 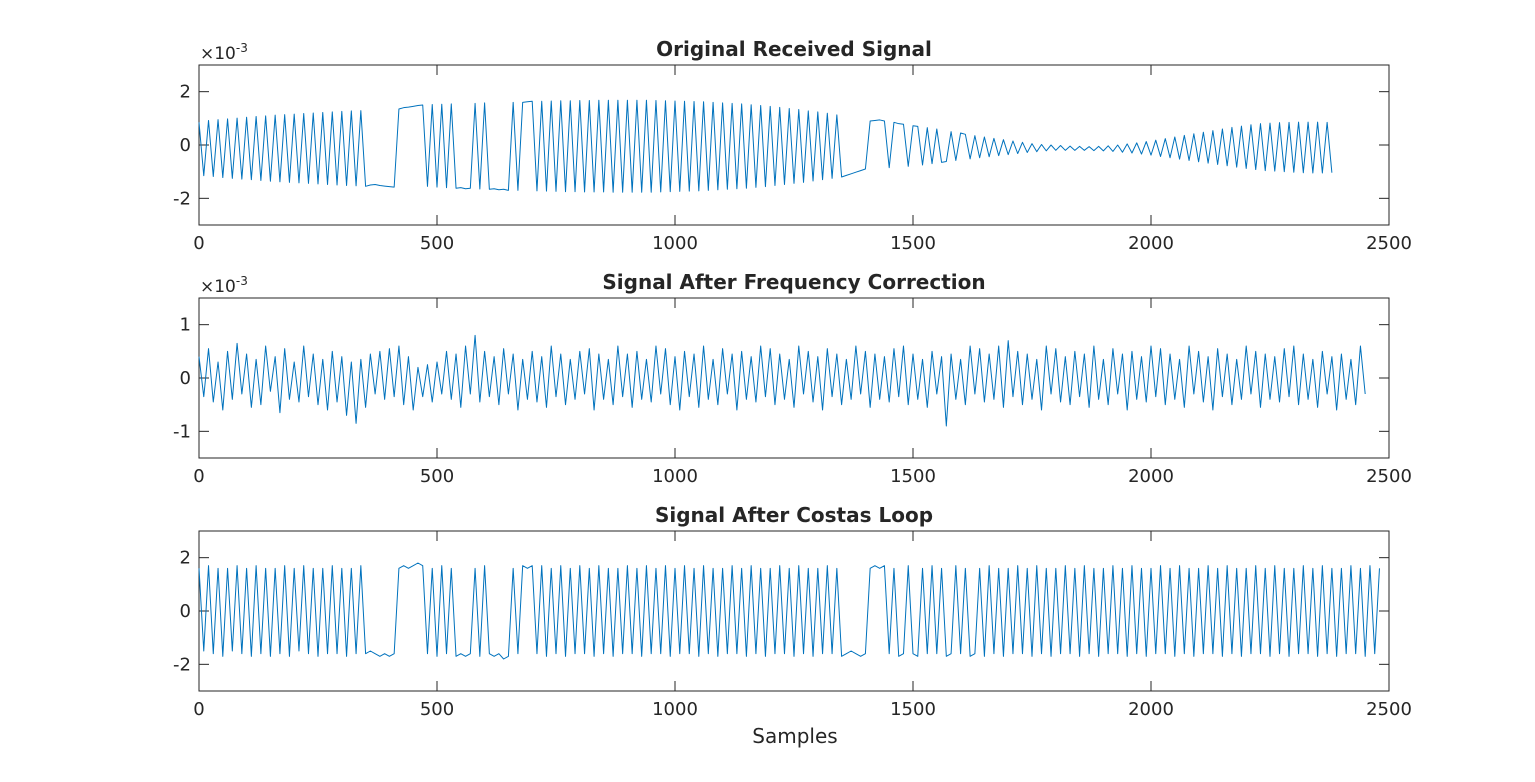 What do you see at coordinates (793, 282) in the screenshot?
I see `subplot-title: Signal After Frequency Correction` at bounding box center [793, 282].